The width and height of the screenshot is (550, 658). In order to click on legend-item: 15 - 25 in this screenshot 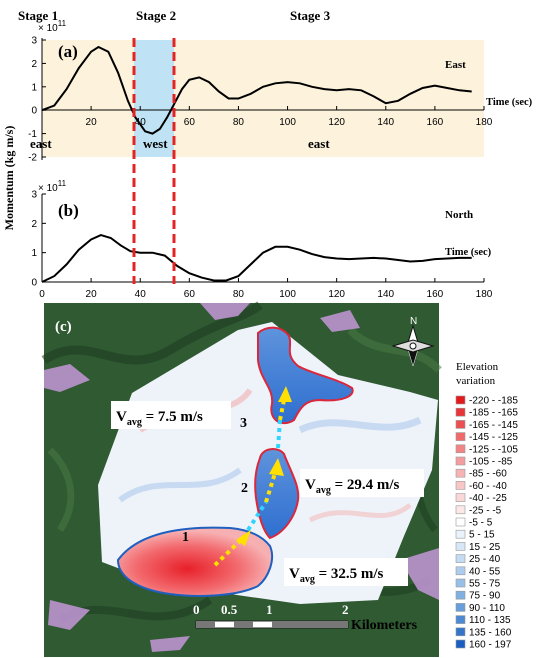, I will do `click(478, 547)`.